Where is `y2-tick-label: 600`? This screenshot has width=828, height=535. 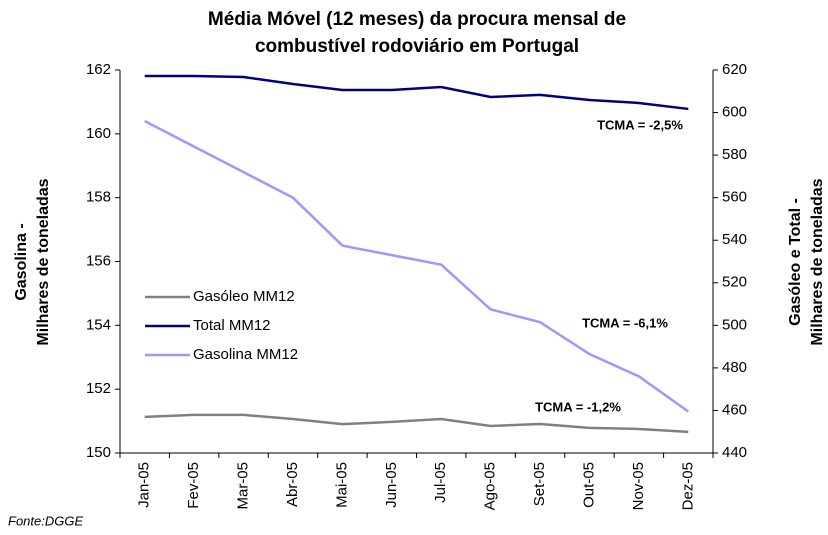
y2-tick-label: 600 is located at coordinates (734, 112).